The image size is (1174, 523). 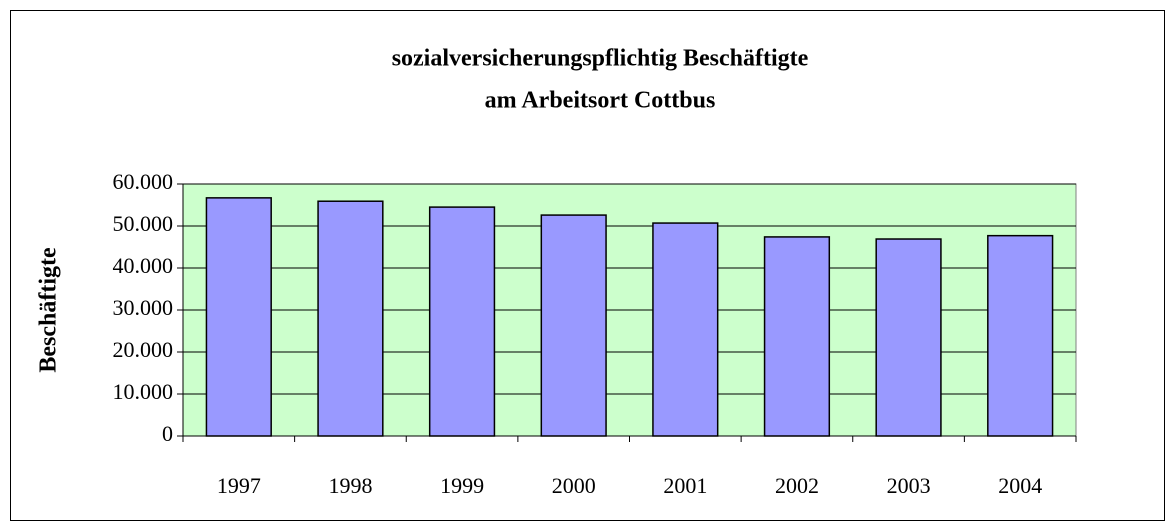 I want to click on chart-title: am Arbeitsort Cottbus, so click(x=600, y=101).